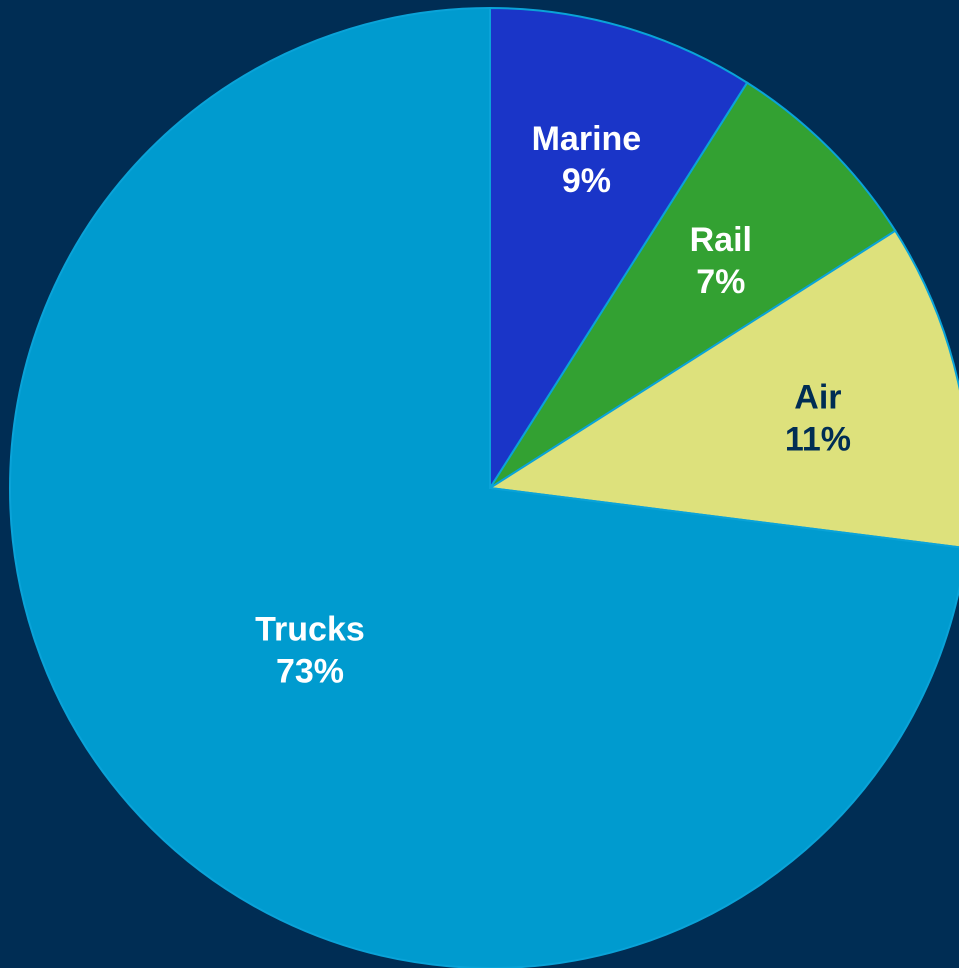  Describe the element at coordinates (619, 249) in the screenshot. I see `pie-slice-marine` at that location.